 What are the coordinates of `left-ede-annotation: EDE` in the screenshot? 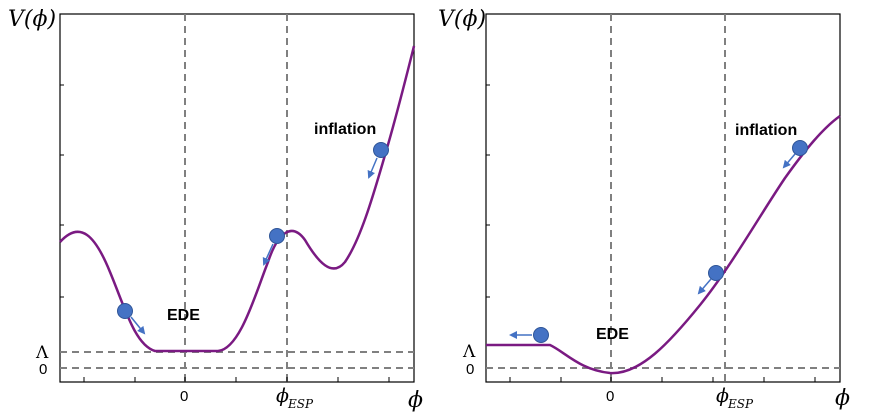 It's located at (183, 315).